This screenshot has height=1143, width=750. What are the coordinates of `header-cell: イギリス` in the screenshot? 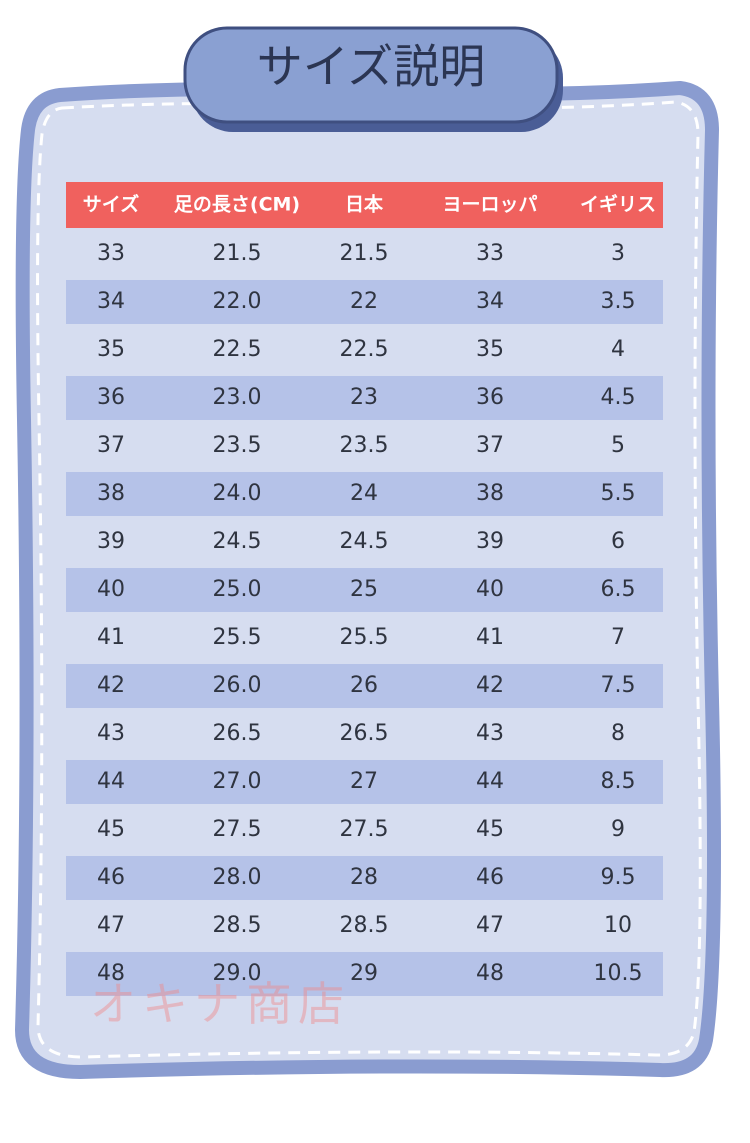 It's located at (618, 205).